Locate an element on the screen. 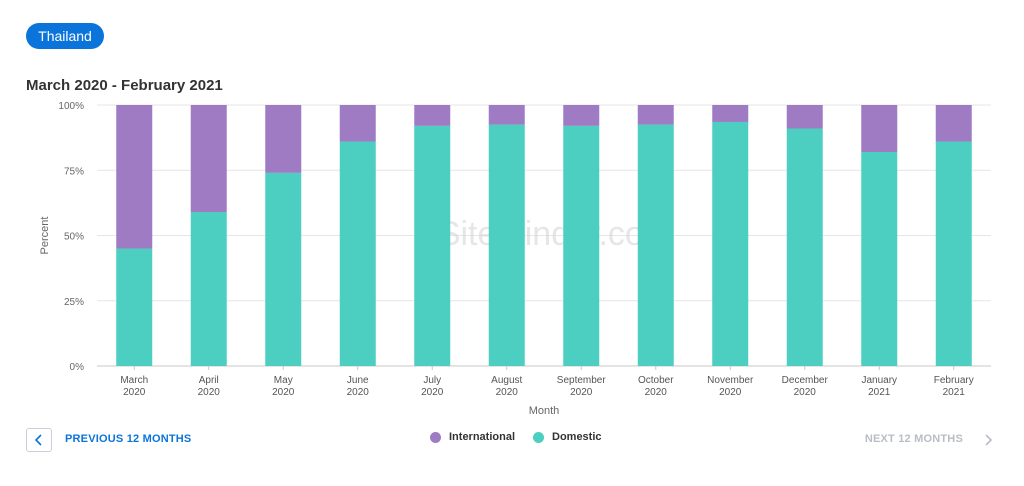 This screenshot has height=486, width=1024. x-tick-label-month: August is located at coordinates (506, 380).